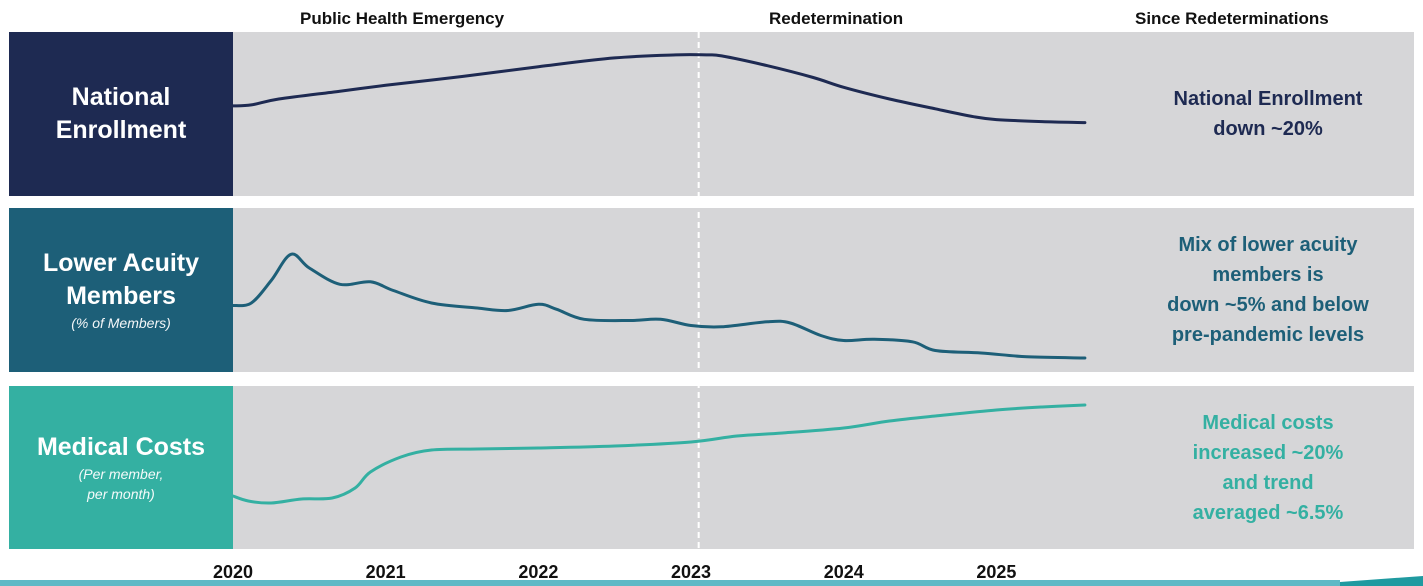  Describe the element at coordinates (233, 572) in the screenshot. I see `x-tick-label: 2020` at that location.